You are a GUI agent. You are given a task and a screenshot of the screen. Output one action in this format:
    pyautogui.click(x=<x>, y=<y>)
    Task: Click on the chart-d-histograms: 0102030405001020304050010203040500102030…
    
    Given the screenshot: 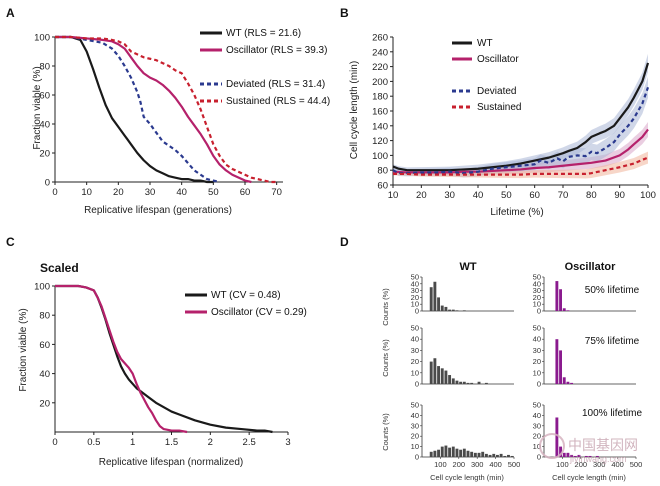 What is the action you would take?
    pyautogui.click(x=527, y=371)
    